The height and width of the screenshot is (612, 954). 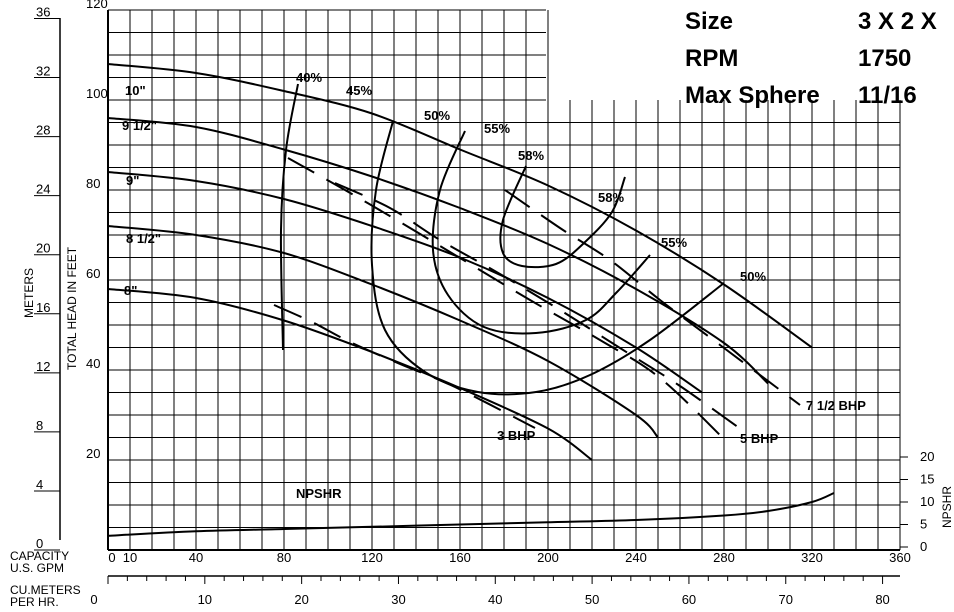 I want to click on x2-axis-label-2: PER HR., so click(x=34, y=602).